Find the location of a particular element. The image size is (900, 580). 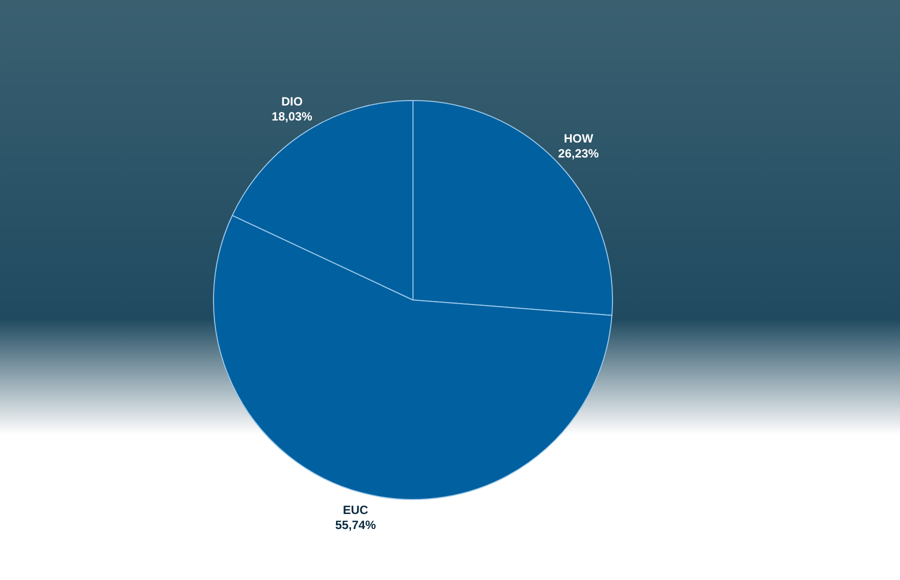

slice-label: DIO is located at coordinates (292, 101).